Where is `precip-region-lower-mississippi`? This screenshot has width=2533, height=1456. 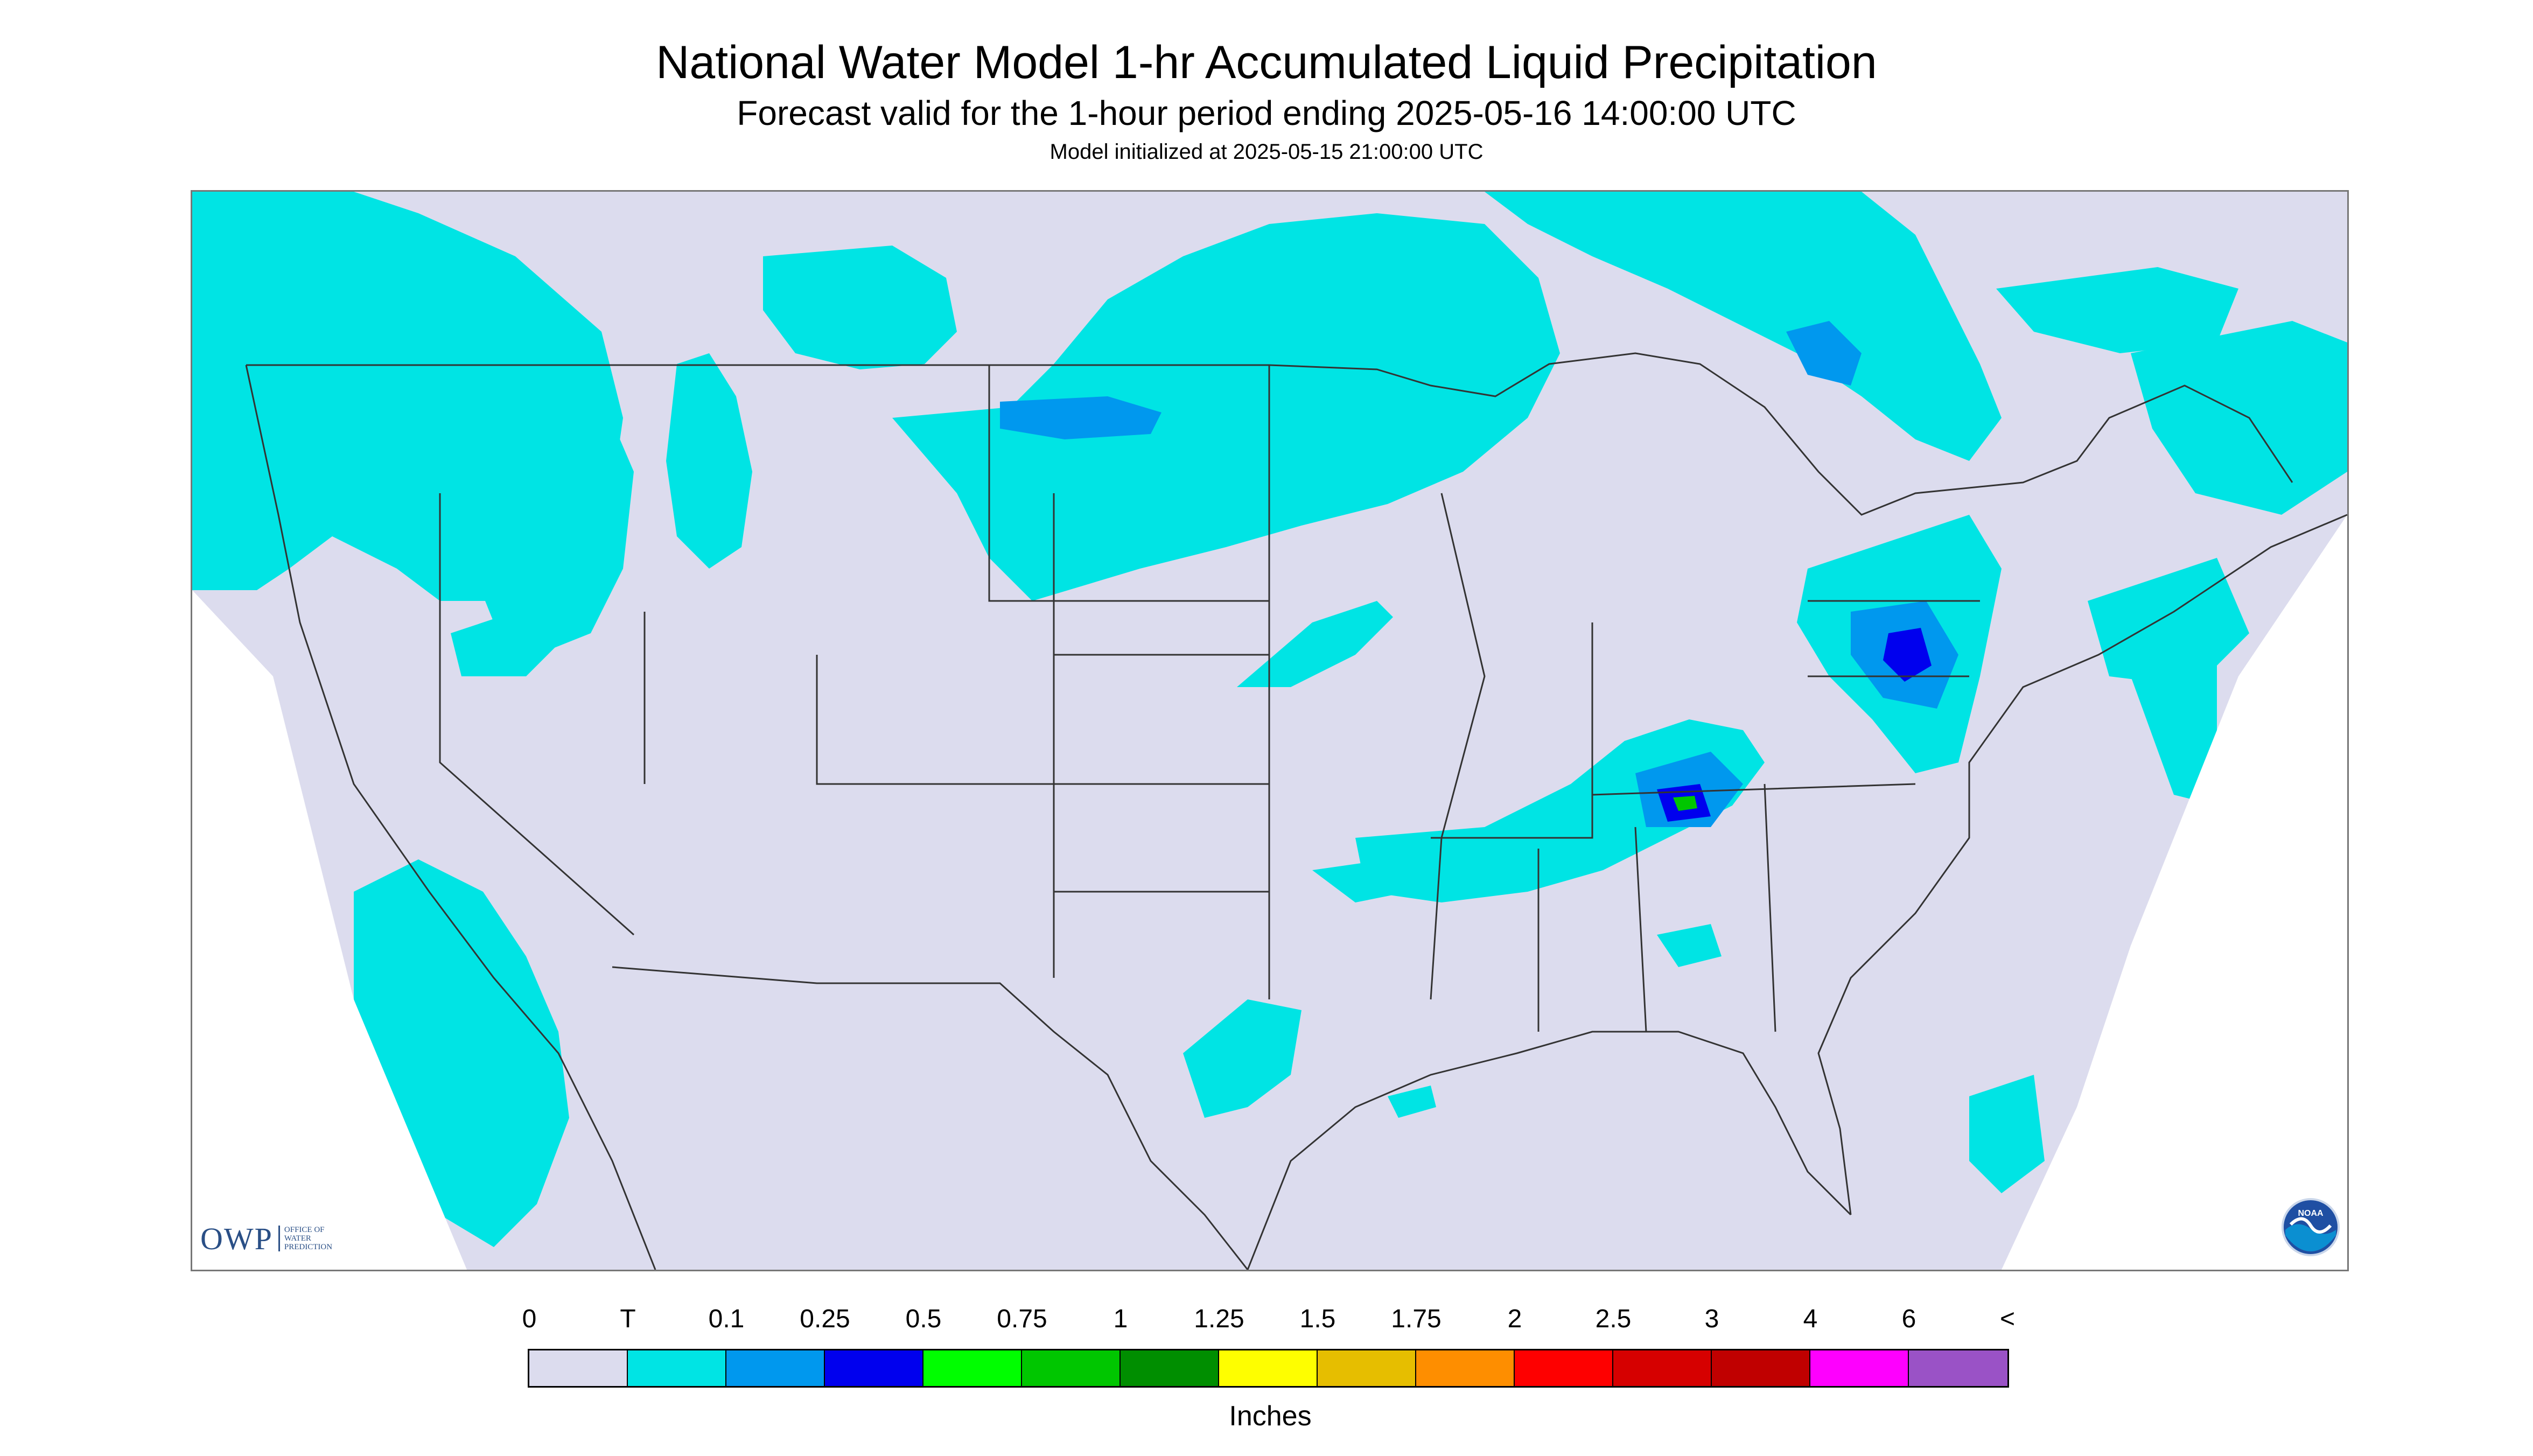 precip-region-lower-mississippi is located at coordinates (1360, 880).